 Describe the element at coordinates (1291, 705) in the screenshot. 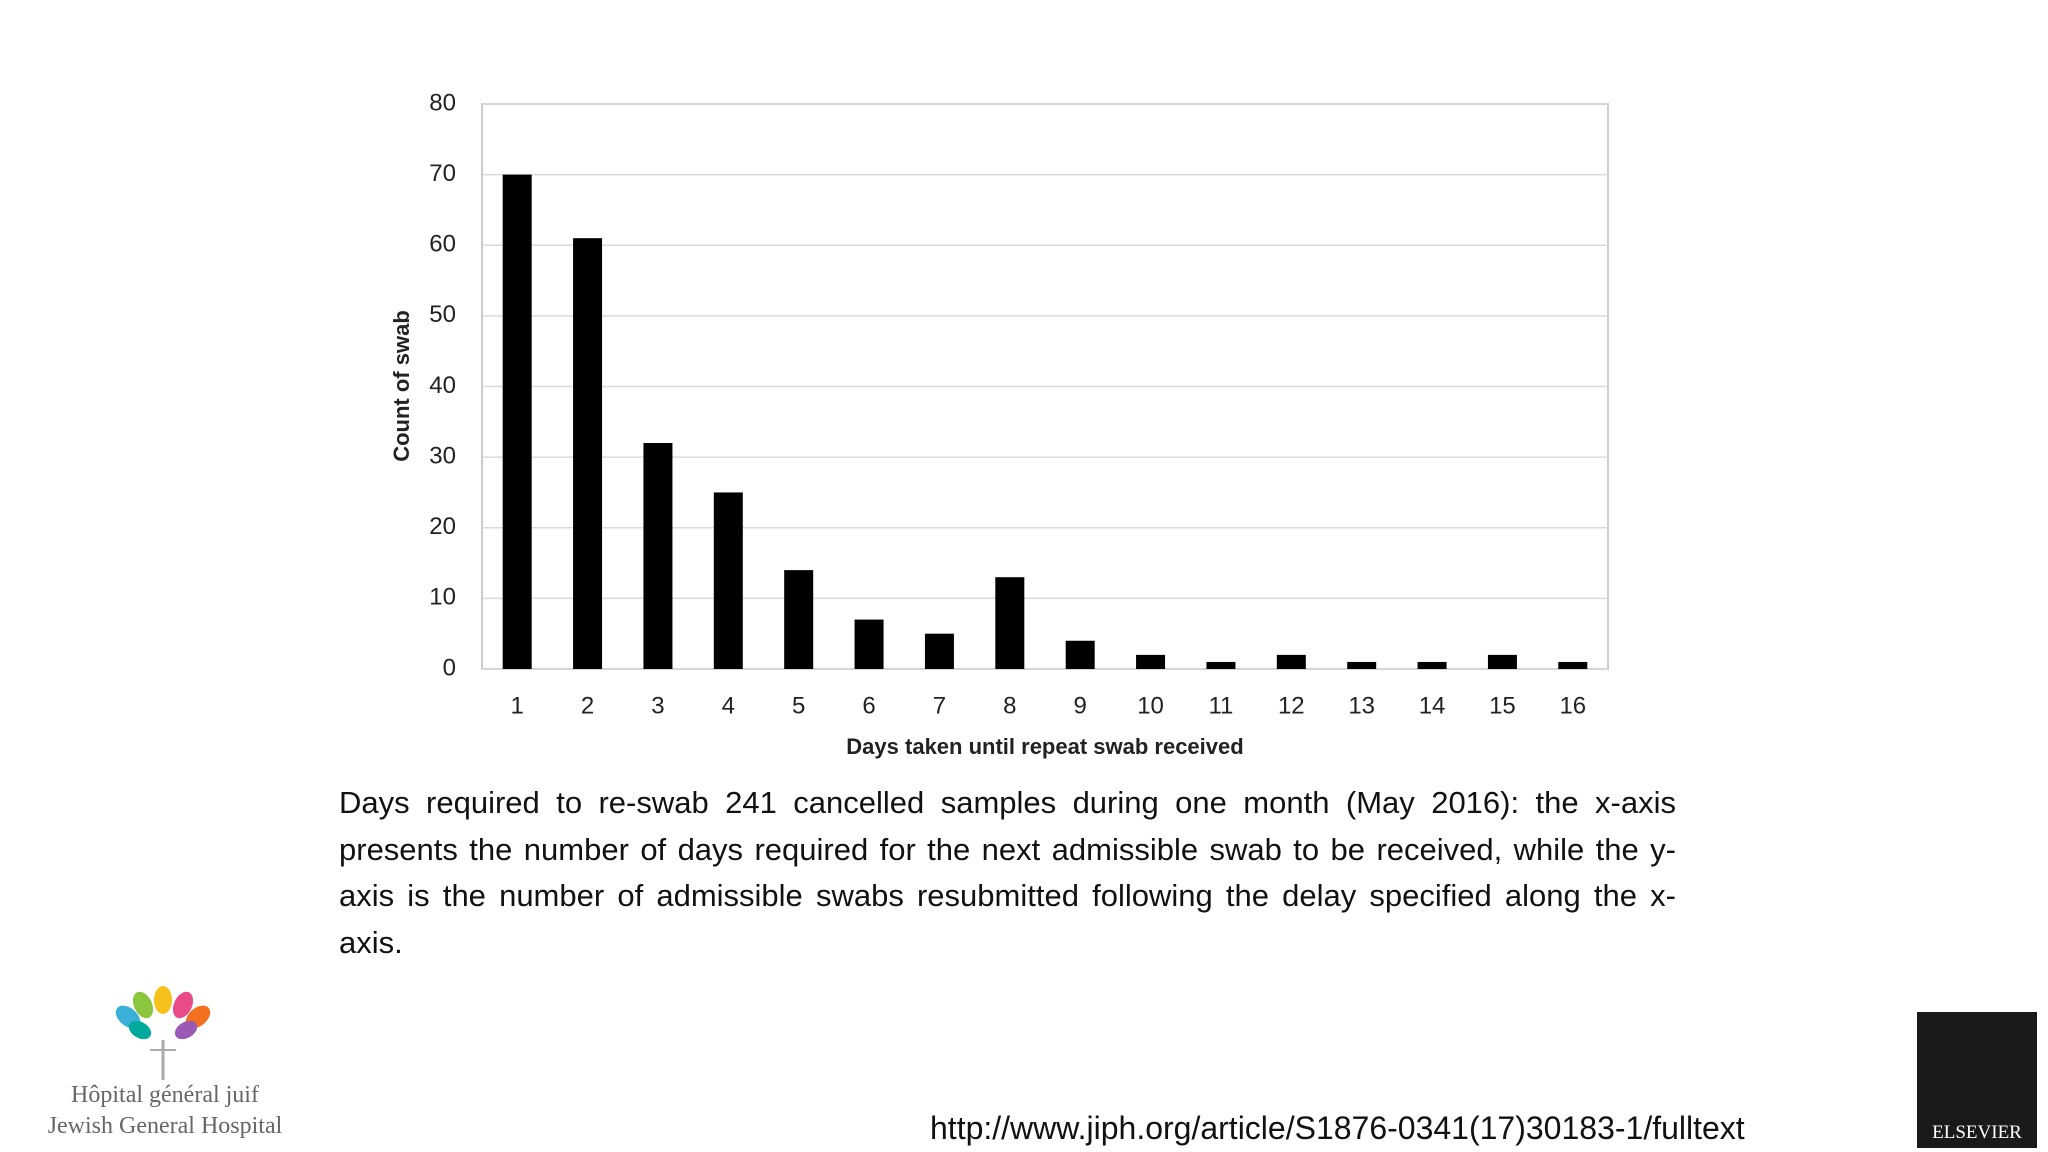

I see `x-tick-label: 12` at that location.